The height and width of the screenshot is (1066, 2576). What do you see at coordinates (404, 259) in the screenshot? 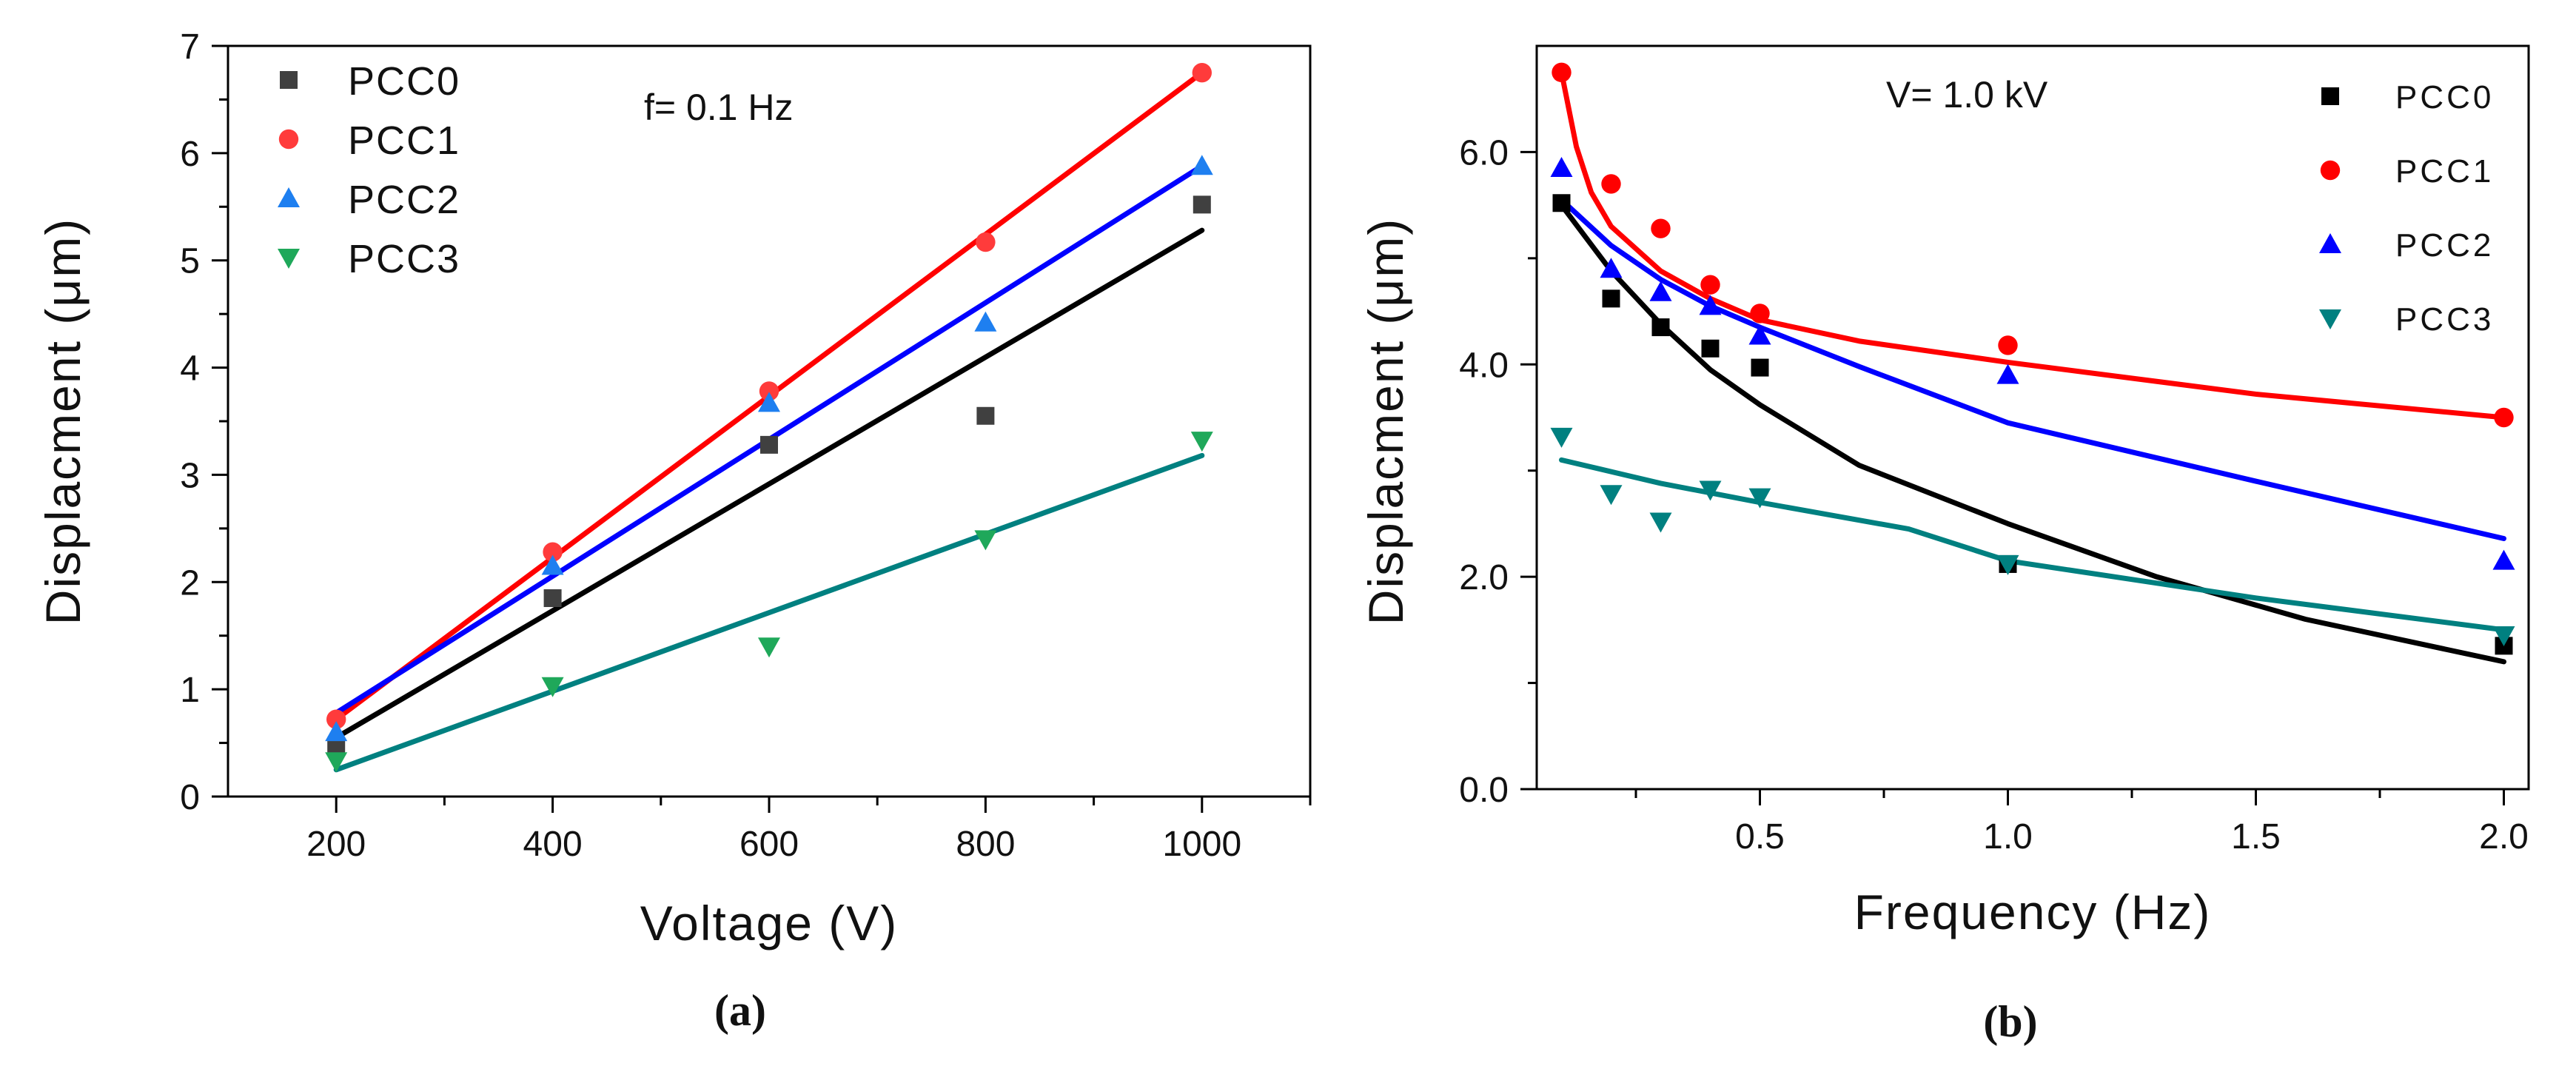
I see `legend-label-pcc3: PCC3` at bounding box center [404, 259].